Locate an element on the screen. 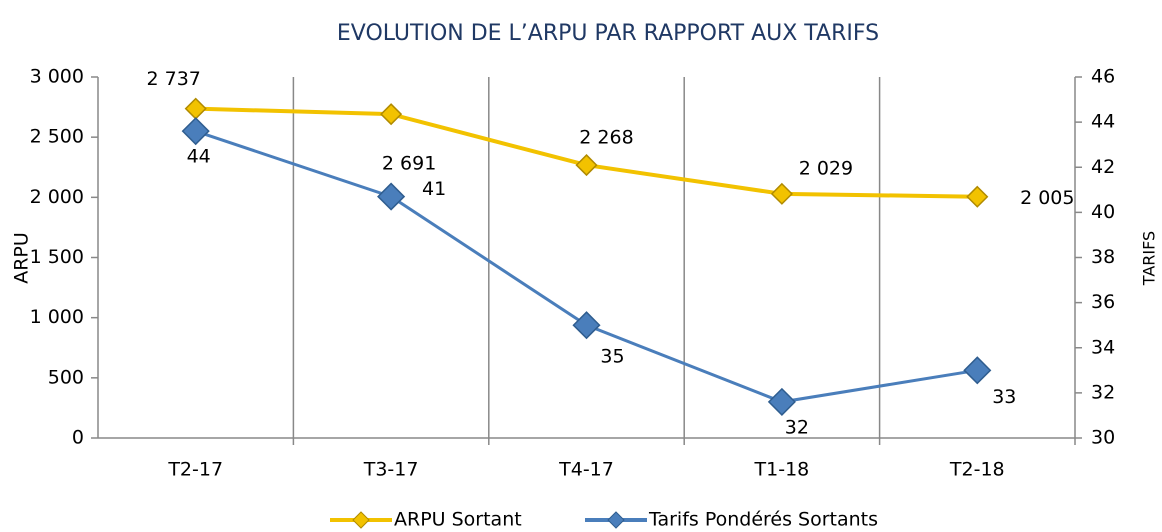 The width and height of the screenshot is (1162, 532). y2-tick-label: 32 is located at coordinates (1103, 392).